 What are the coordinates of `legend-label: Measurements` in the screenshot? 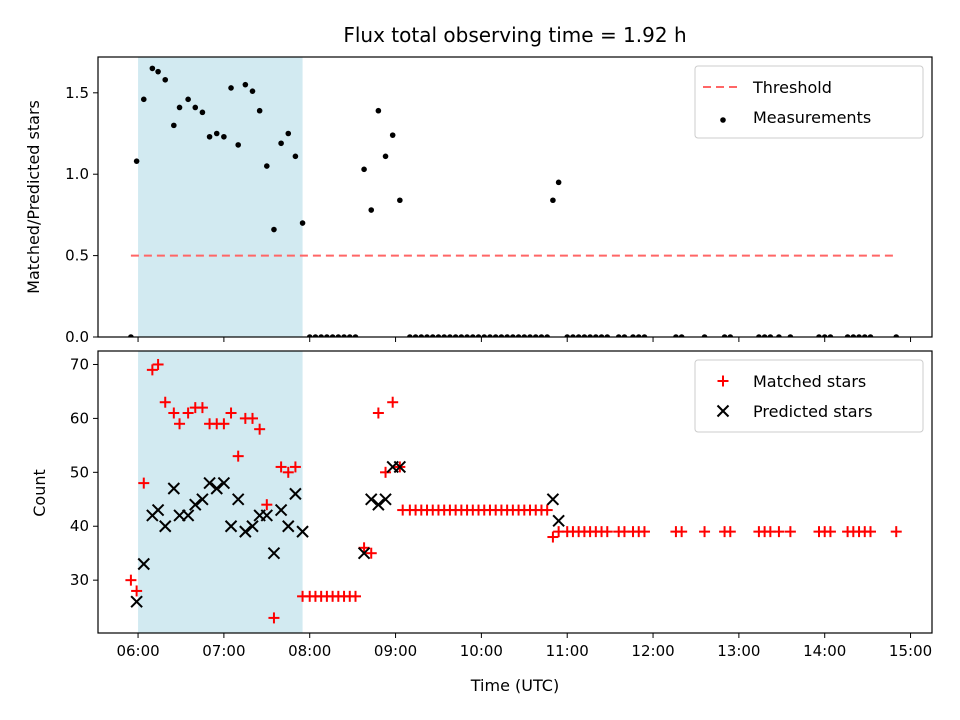 It's located at (812, 117).